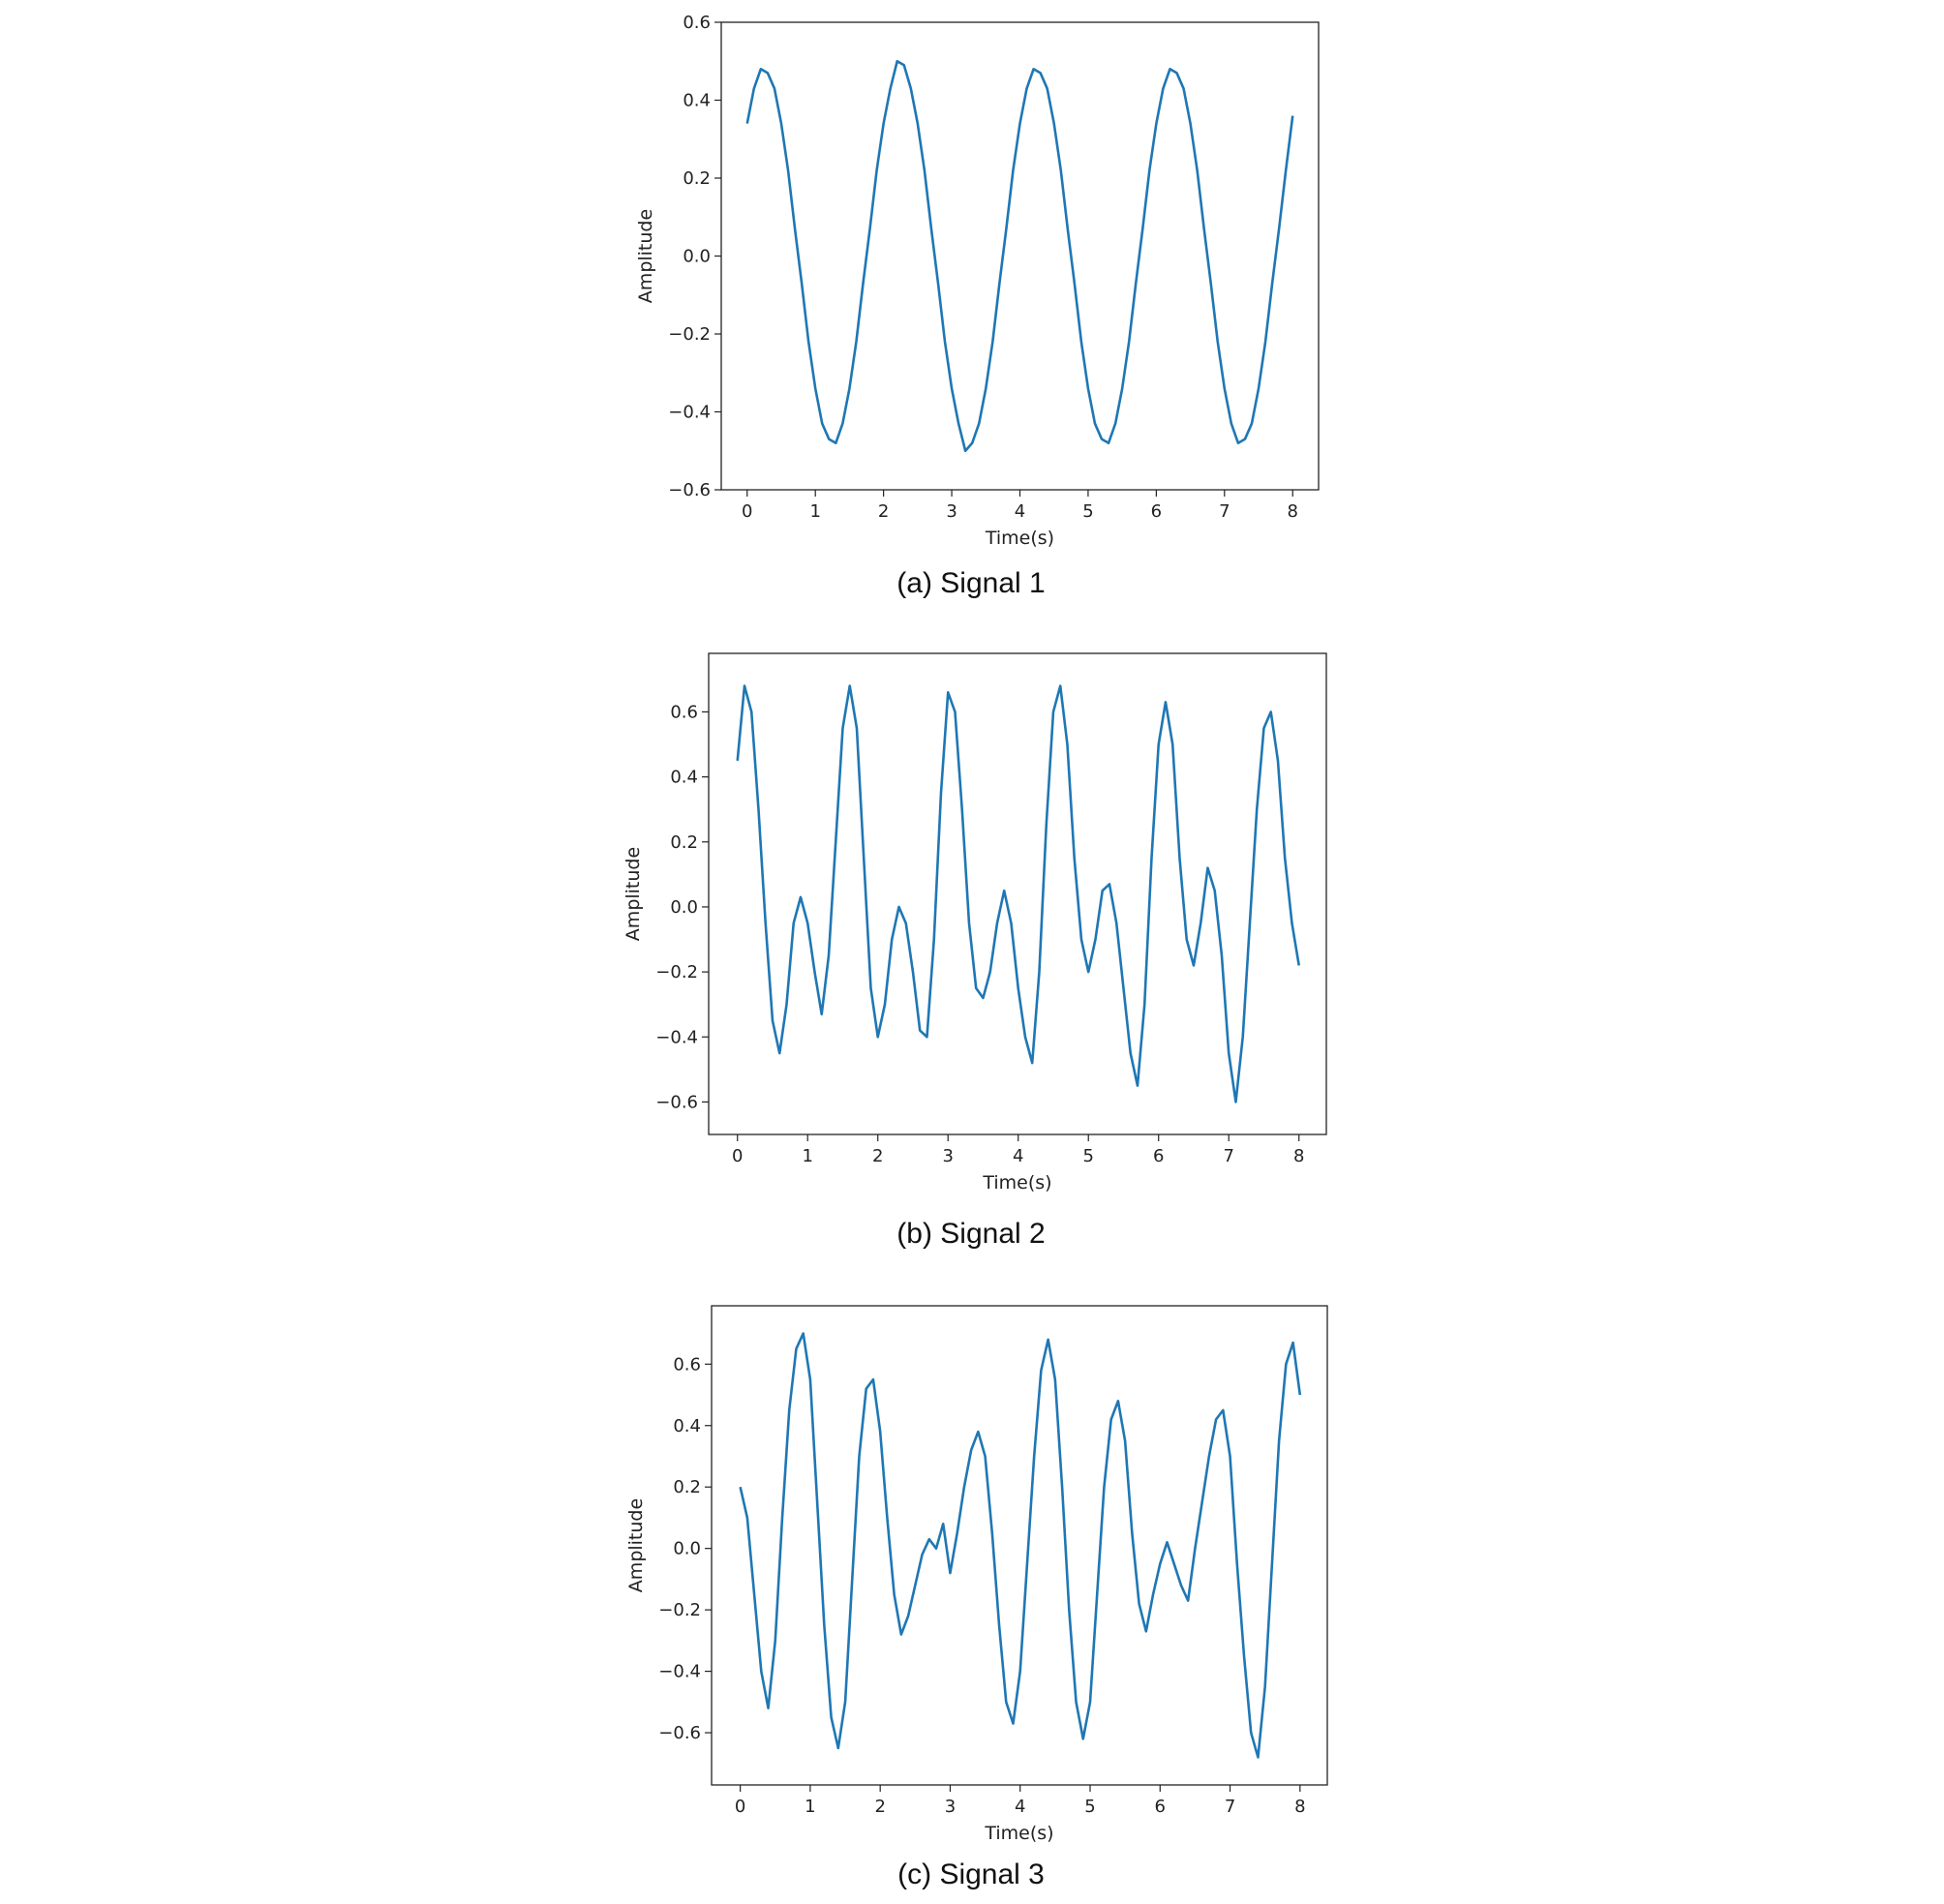  I want to click on caption: (b) Signal 2, so click(971, 1234).